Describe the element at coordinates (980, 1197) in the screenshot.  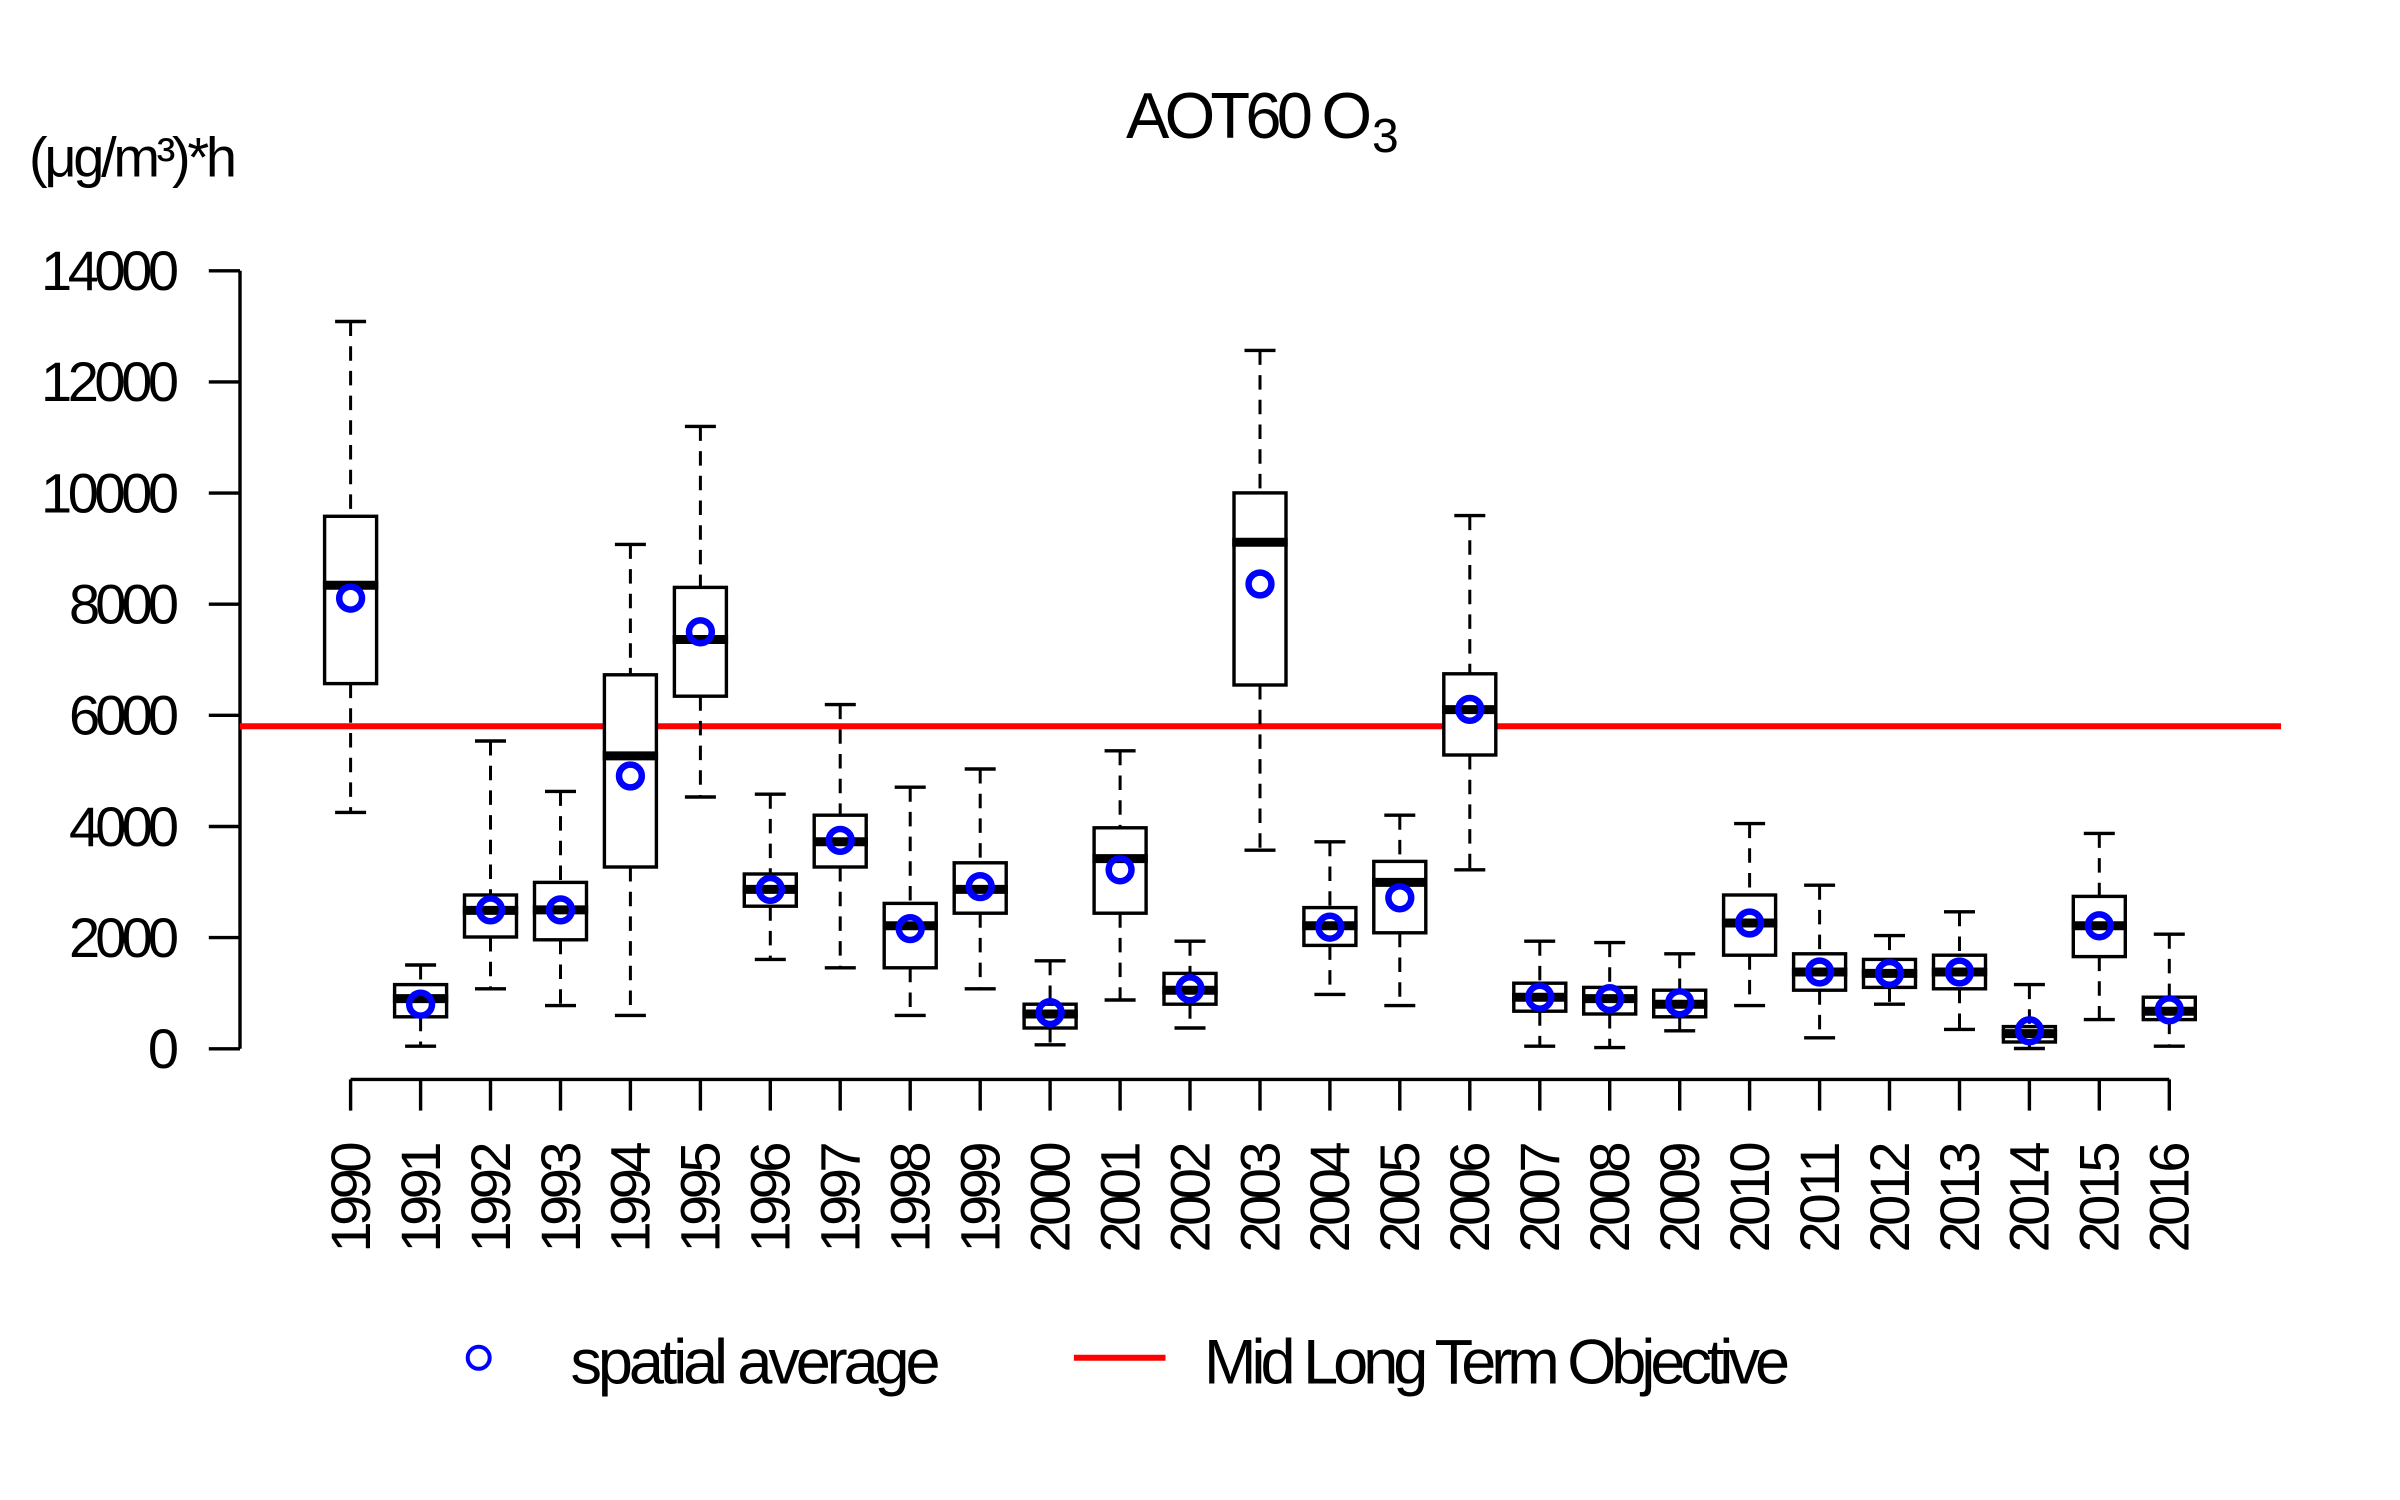
I see `svg-text: 1999` at that location.